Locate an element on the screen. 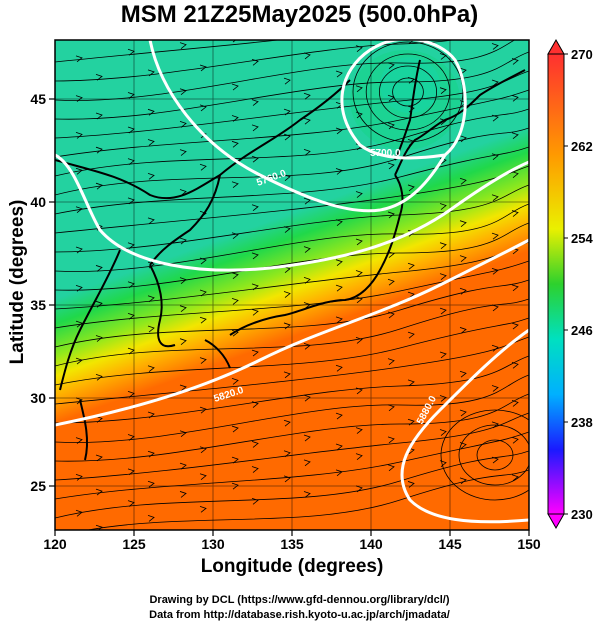  x-tick-label: 140 is located at coordinates (371, 544).